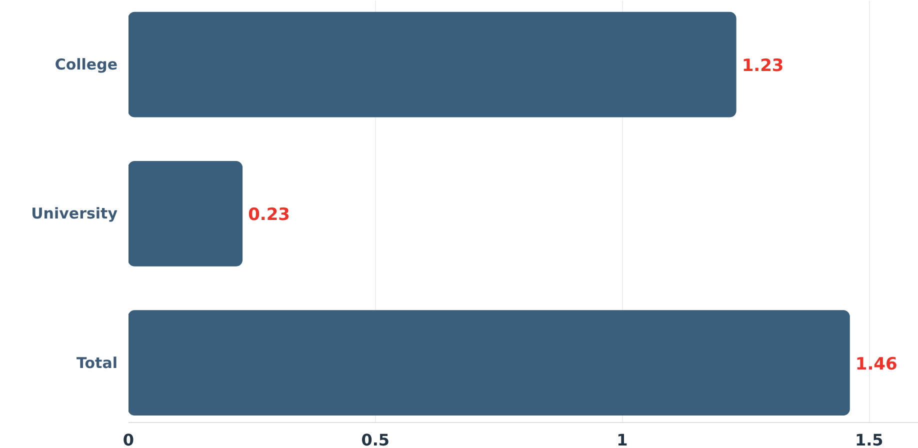  I want to click on y-tick-label: College, so click(86, 65).